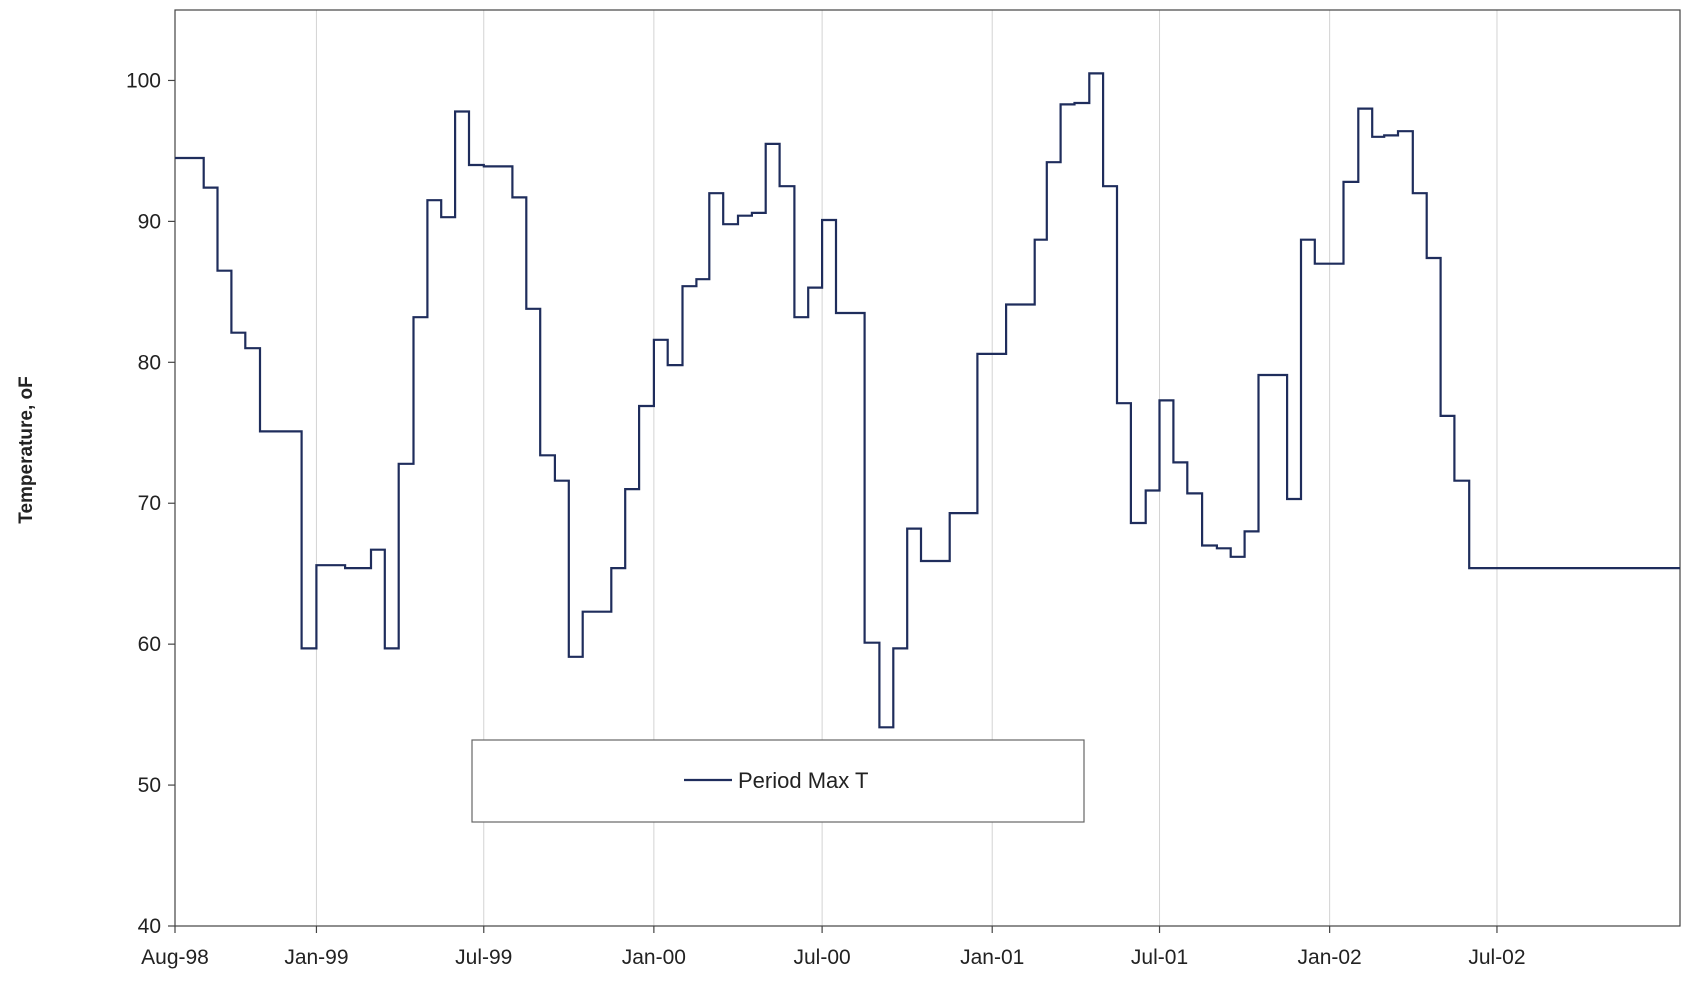 This screenshot has height=984, width=1682. What do you see at coordinates (175, 957) in the screenshot?
I see `x-tick-label: Aug-98` at bounding box center [175, 957].